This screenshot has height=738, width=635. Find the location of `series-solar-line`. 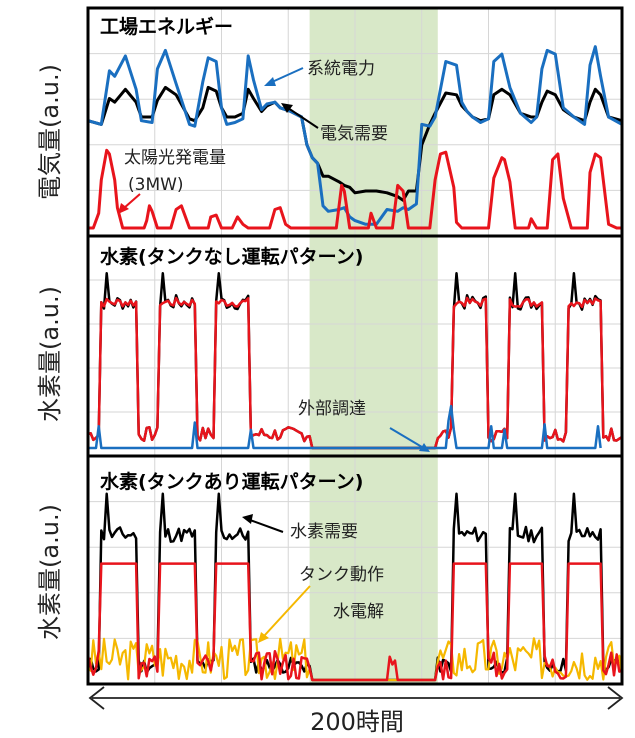

series-solar-line is located at coordinates (355, 189).